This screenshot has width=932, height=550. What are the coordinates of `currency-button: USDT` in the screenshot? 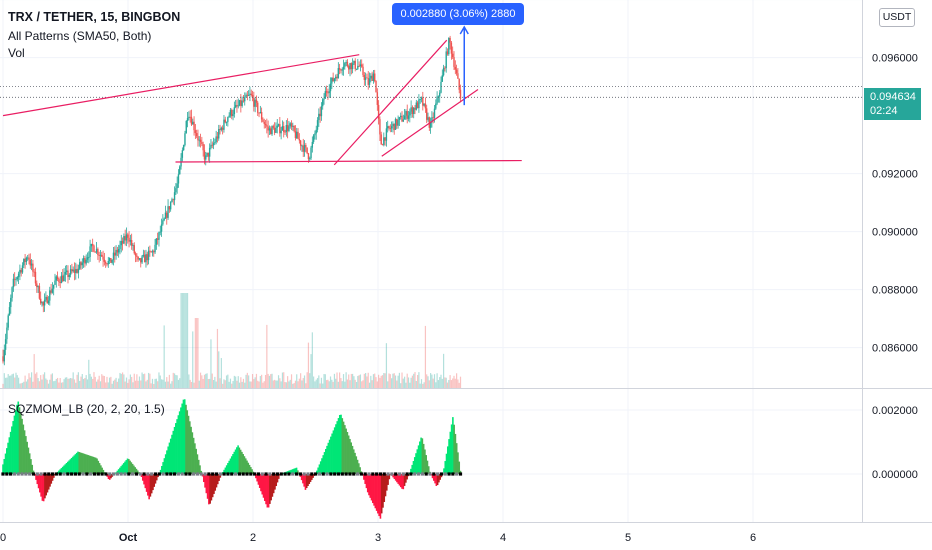 It's located at (897, 17).